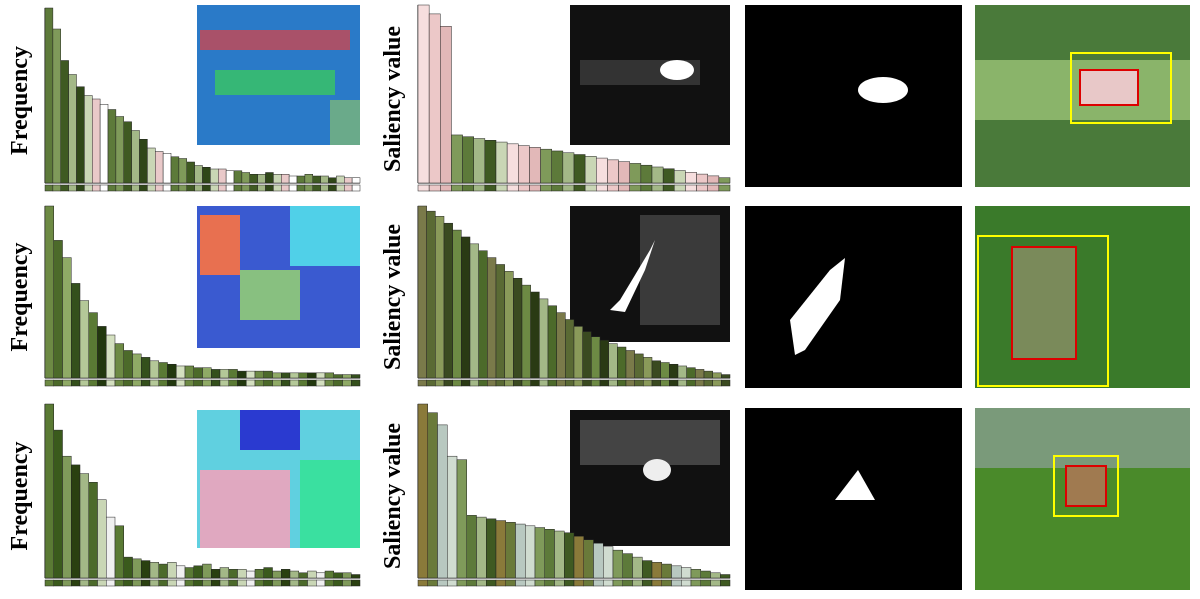 The height and width of the screenshot is (599, 1200). What do you see at coordinates (1082, 438) in the screenshot?
I see `sky` at bounding box center [1082, 438].